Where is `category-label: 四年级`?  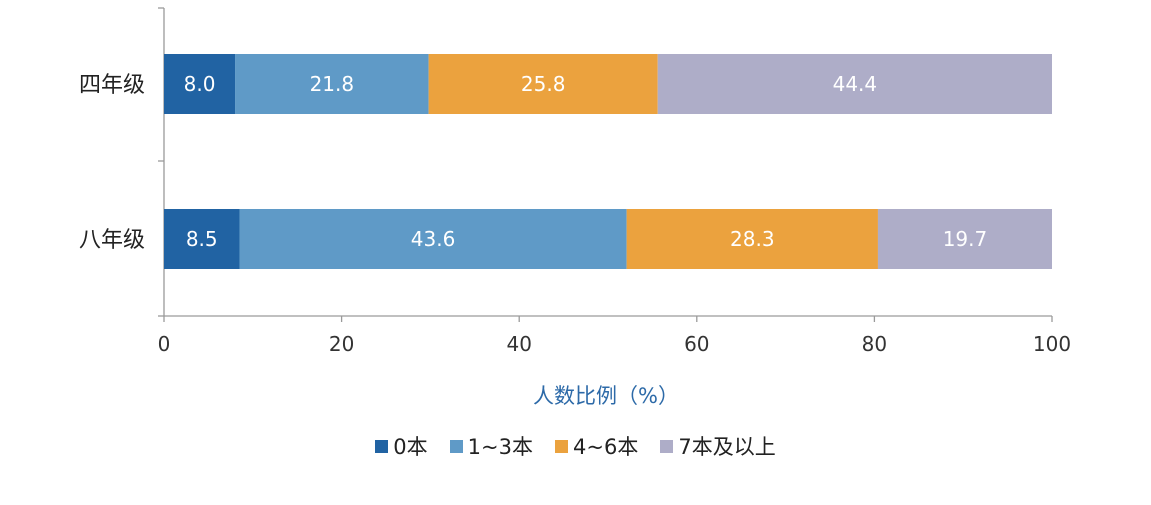
category-label: 四年级 is located at coordinates (112, 85).